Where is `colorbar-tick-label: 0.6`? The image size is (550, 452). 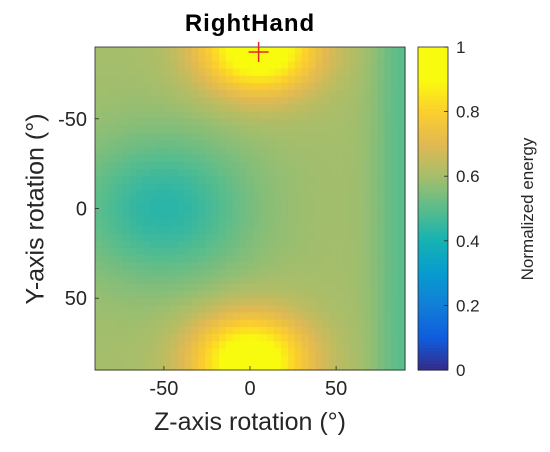 colorbar-tick-label: 0.6 is located at coordinates (468, 176).